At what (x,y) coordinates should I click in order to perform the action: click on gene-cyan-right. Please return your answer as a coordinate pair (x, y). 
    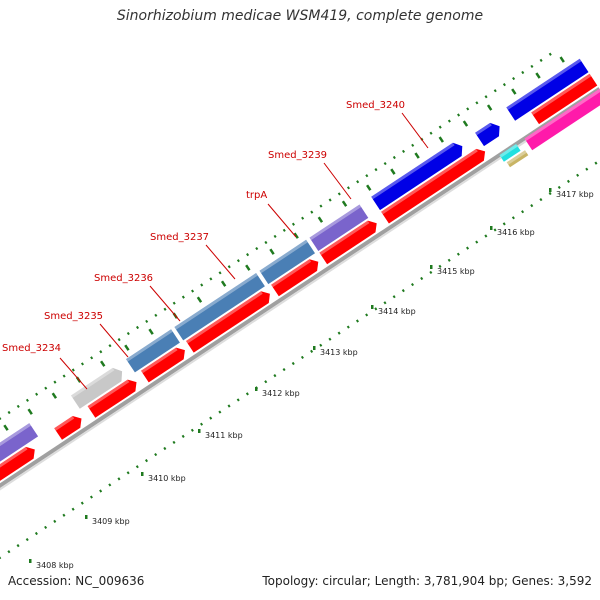
    Looking at the image, I should click on (510, 153).